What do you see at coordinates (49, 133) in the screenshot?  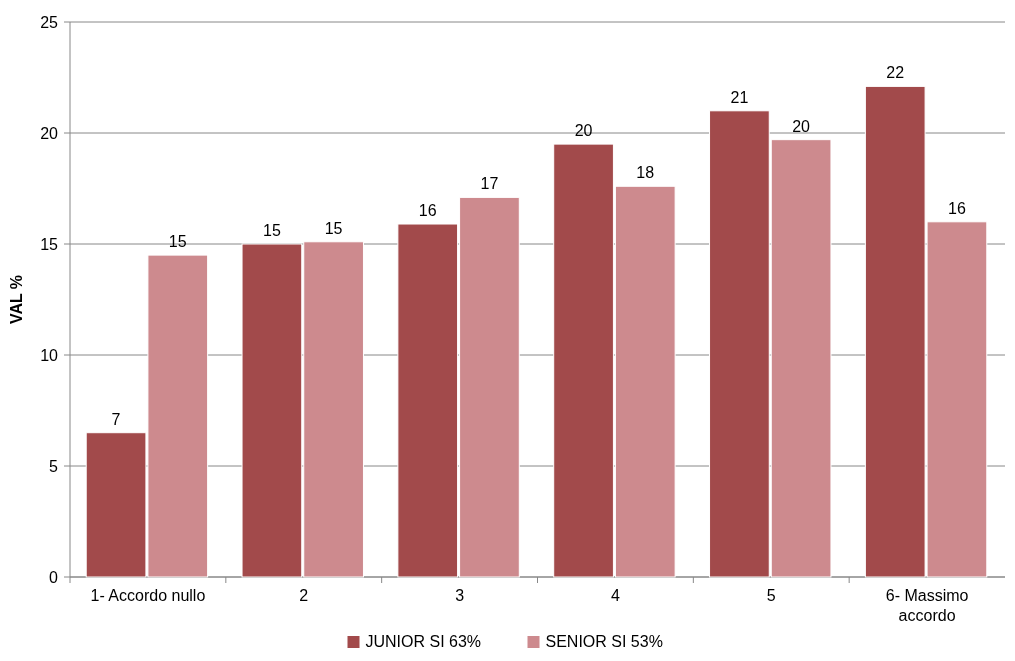 I see `y-tick-label: 20` at bounding box center [49, 133].